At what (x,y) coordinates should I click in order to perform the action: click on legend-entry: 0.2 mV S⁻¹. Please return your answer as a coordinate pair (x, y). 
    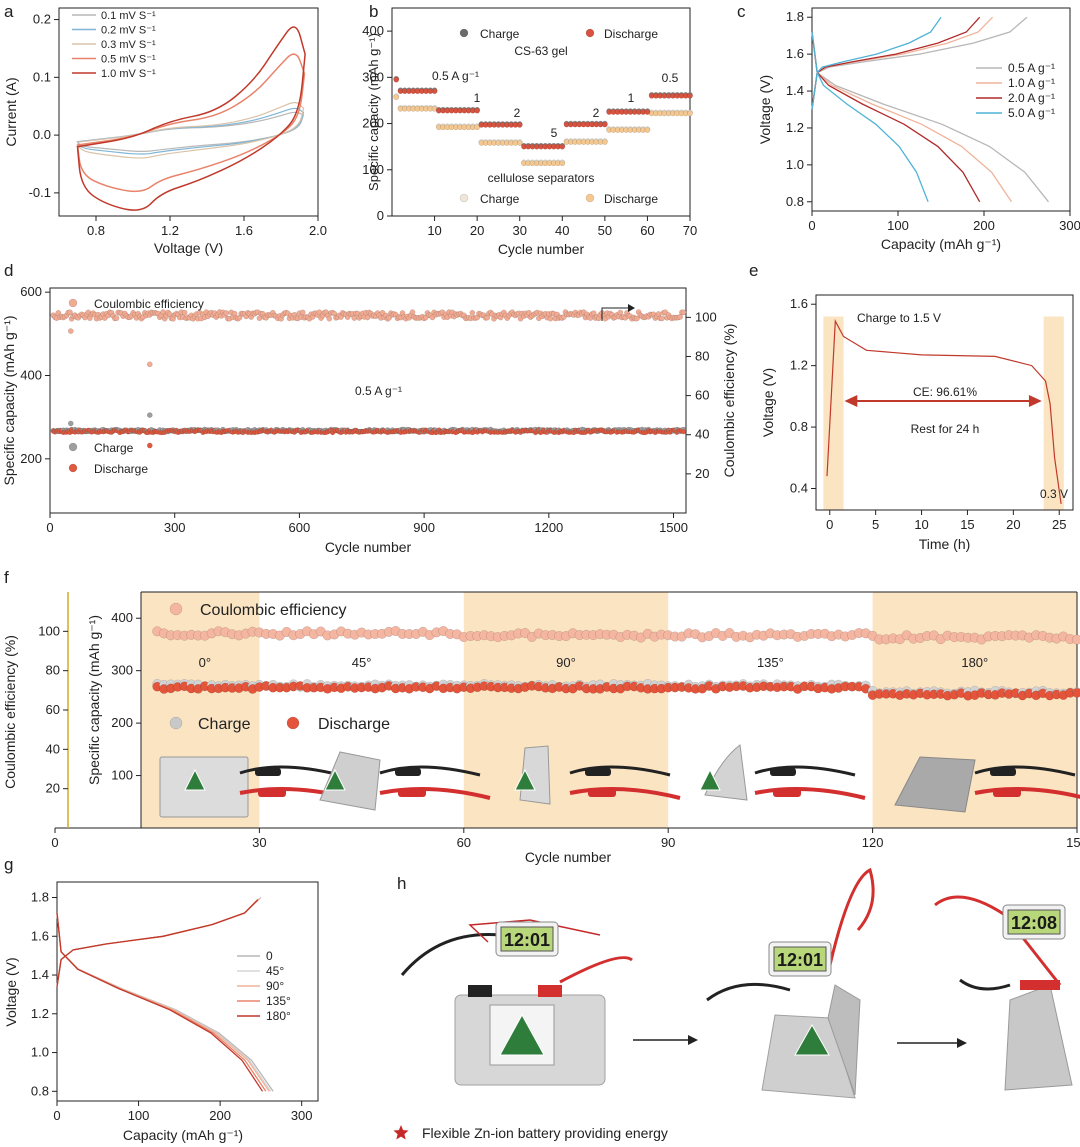
    Looking at the image, I should click on (128, 31).